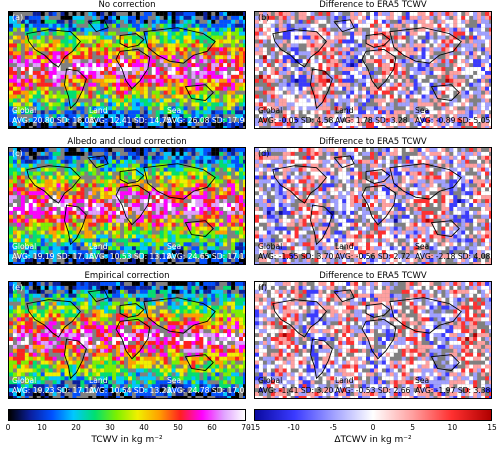 The image size is (500, 449). I want to click on colorbar-tick: -5, so click(333, 427).